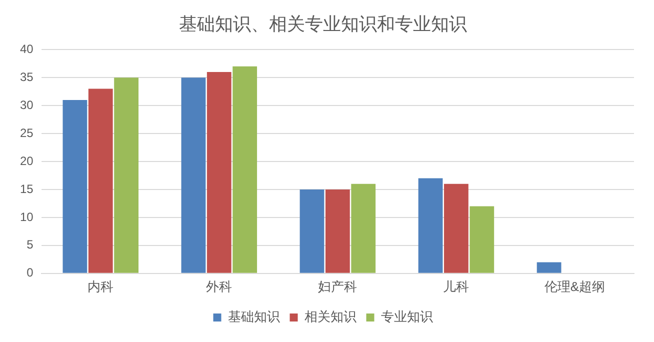 This screenshot has height=342, width=654. I want to click on y-tick-label: 20, so click(27, 161).